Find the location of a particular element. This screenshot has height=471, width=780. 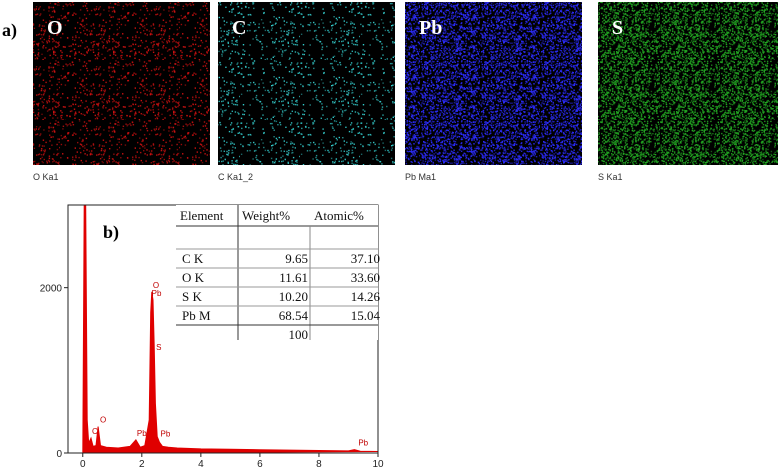

table-cell: 11.61 is located at coordinates (293, 277).